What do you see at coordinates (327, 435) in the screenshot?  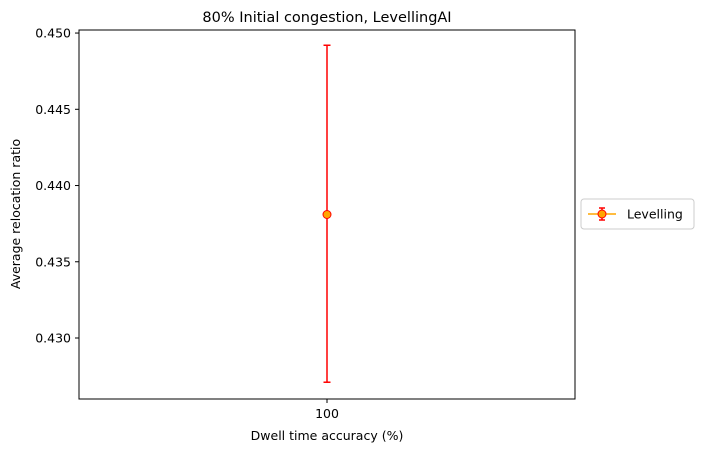 I see `x-axis-label: Dwell time accuracy (%)` at bounding box center [327, 435].